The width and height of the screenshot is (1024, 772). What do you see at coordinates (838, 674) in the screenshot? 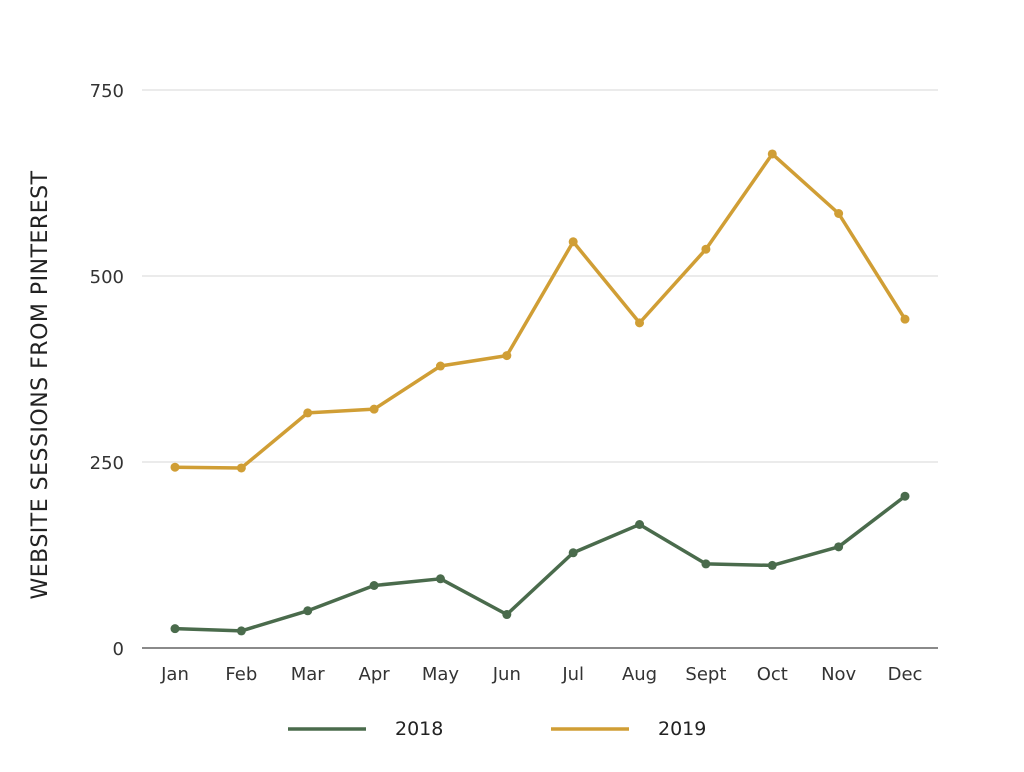
I see `x-tick-label: Nov` at bounding box center [838, 674].